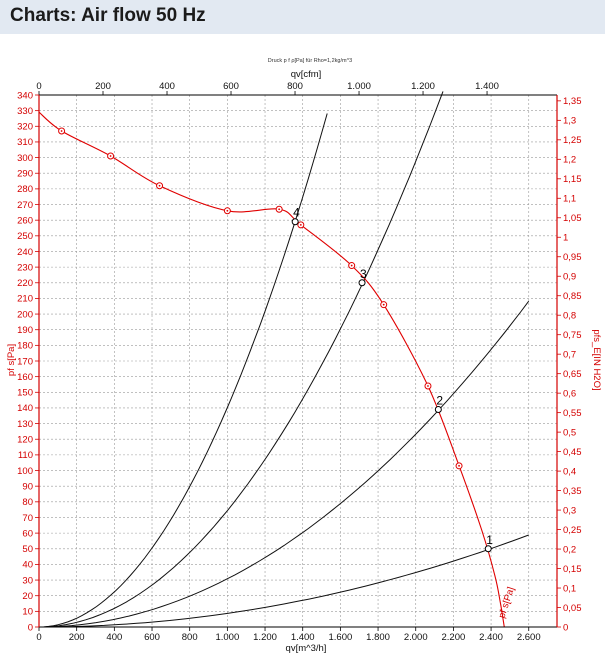  I want to click on y-tick-label: 210, so click(25, 299).